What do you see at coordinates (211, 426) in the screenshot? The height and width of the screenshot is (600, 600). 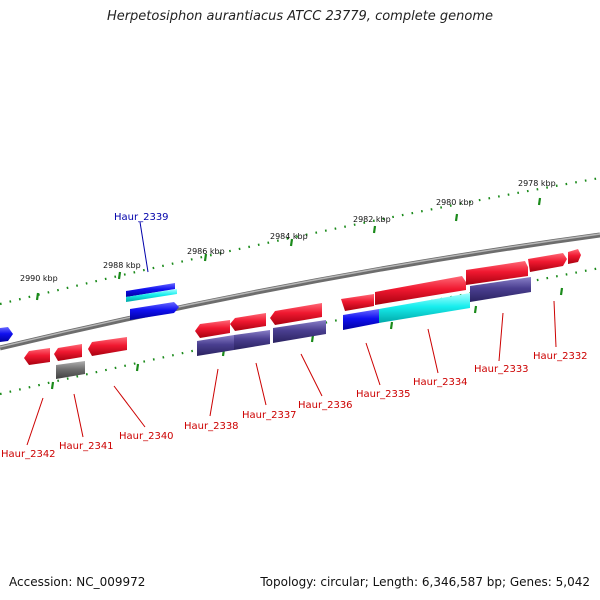 I see `gene-label-haur-2338: Haur_2338` at bounding box center [211, 426].